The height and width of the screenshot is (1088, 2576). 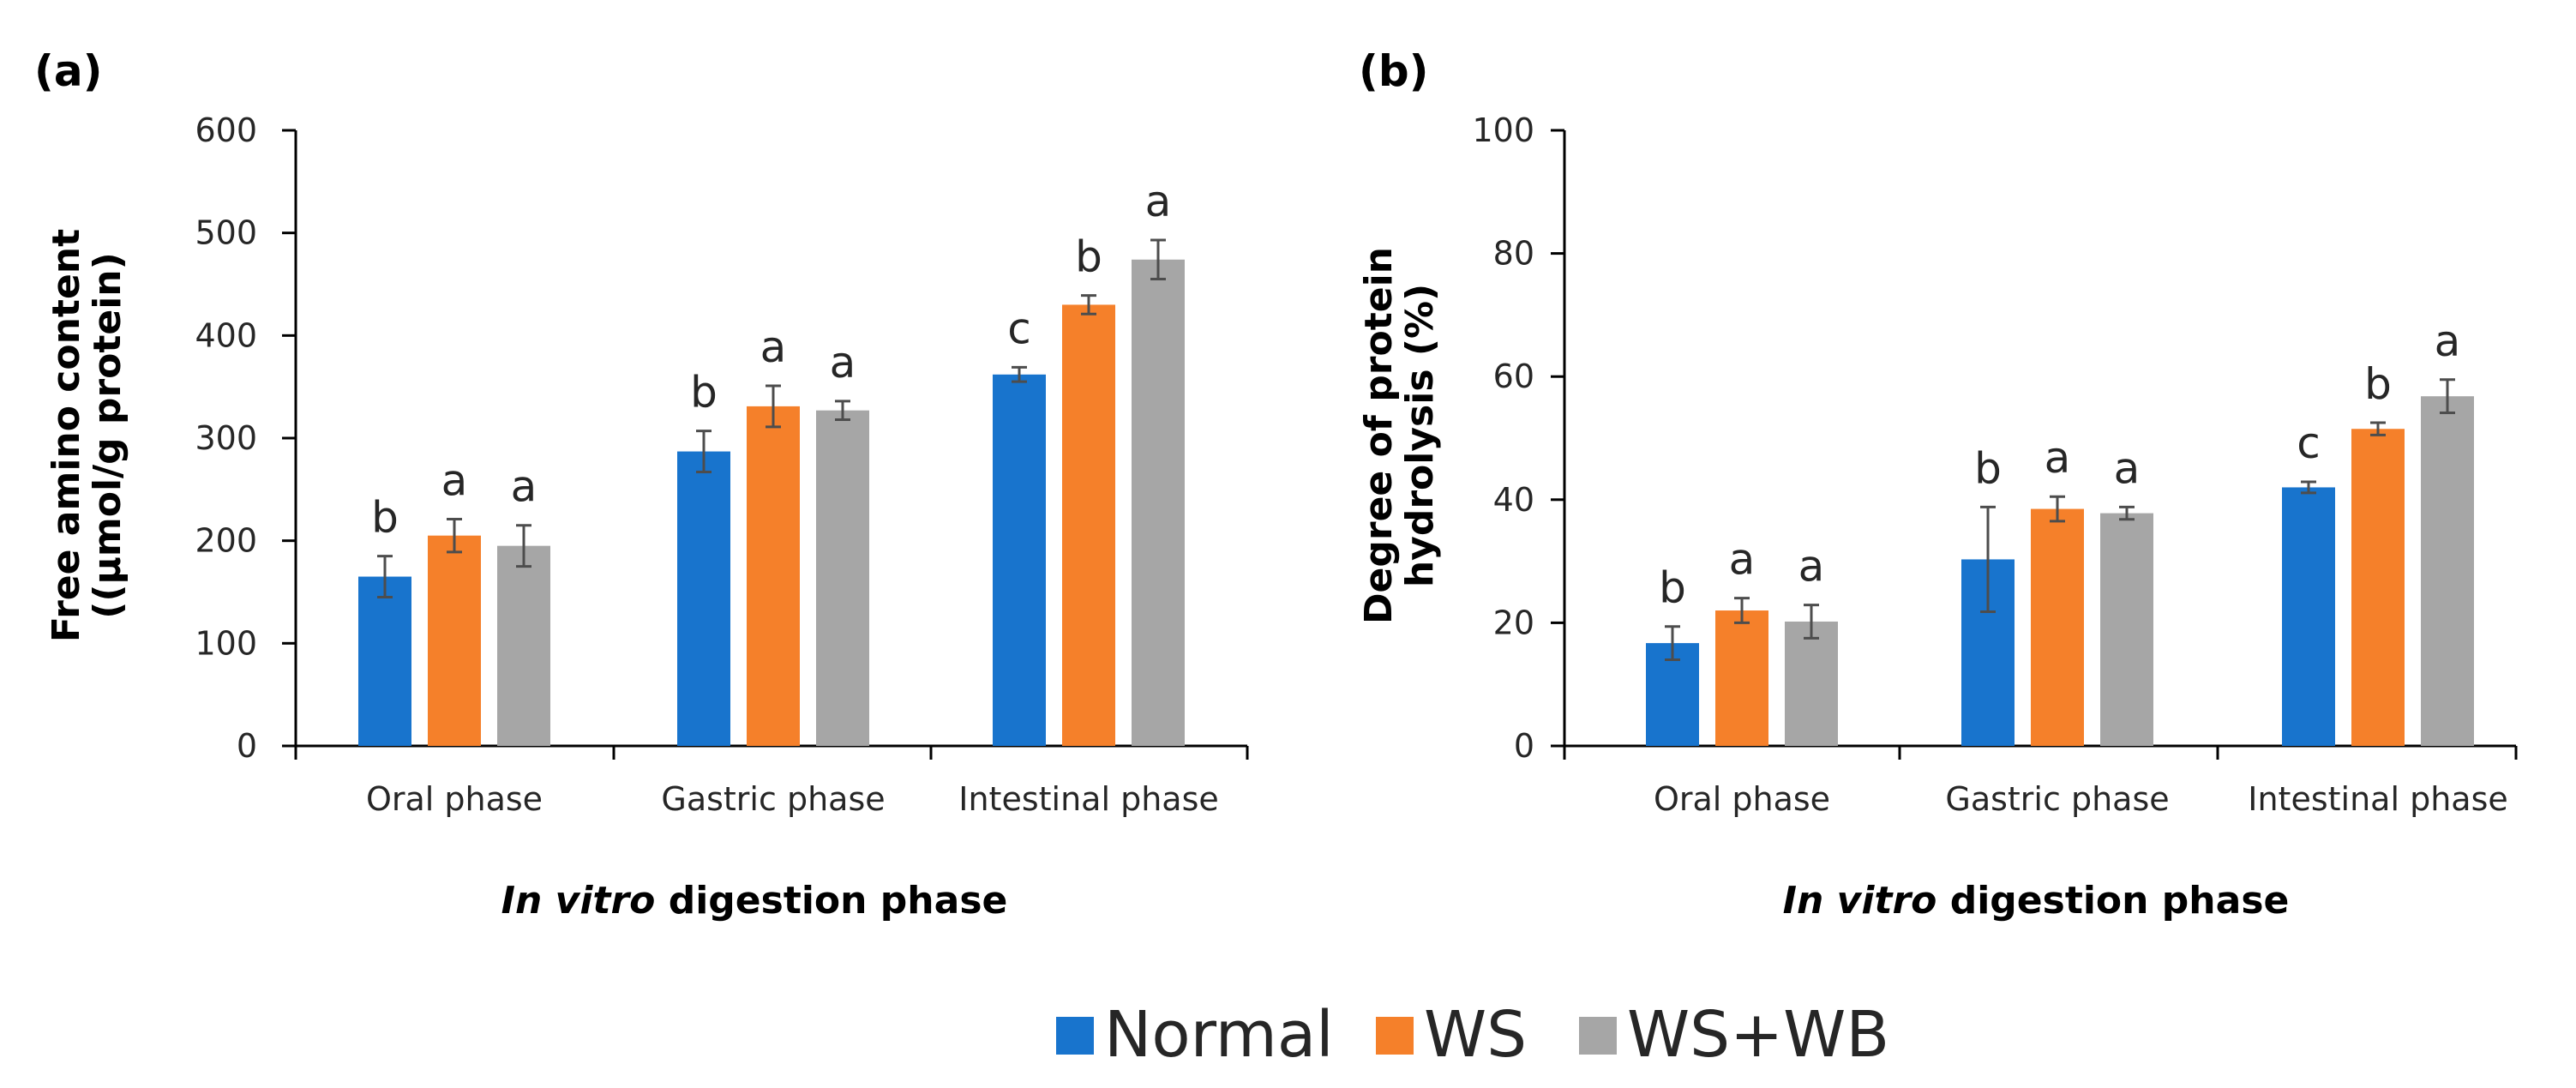 I want to click on y-tick-label: 400, so click(x=226, y=335).